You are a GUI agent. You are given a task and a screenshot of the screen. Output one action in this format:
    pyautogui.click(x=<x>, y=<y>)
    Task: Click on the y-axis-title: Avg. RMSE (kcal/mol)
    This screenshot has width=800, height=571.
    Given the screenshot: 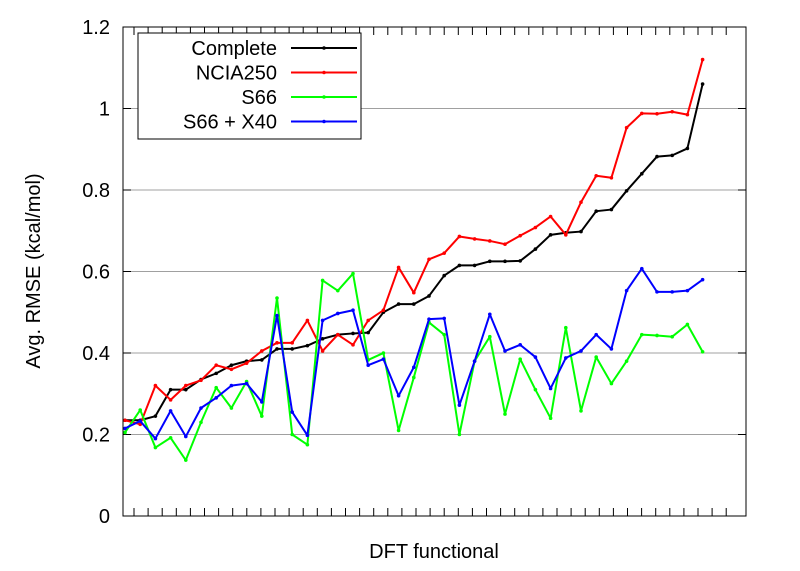 What is the action you would take?
    pyautogui.click(x=34, y=270)
    